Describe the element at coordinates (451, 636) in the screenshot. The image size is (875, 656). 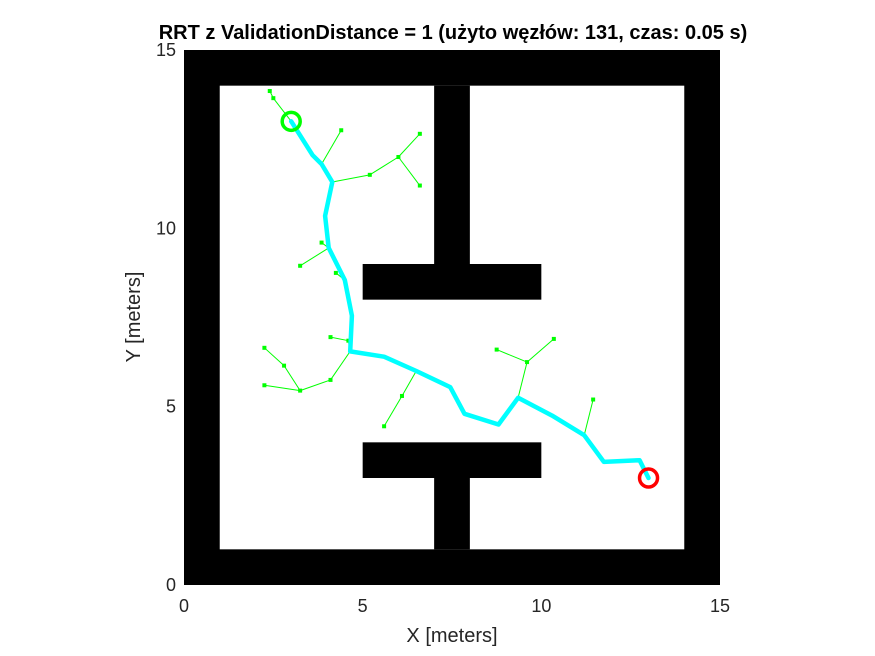
I see `x-axis-label: X [meters]` at that location.